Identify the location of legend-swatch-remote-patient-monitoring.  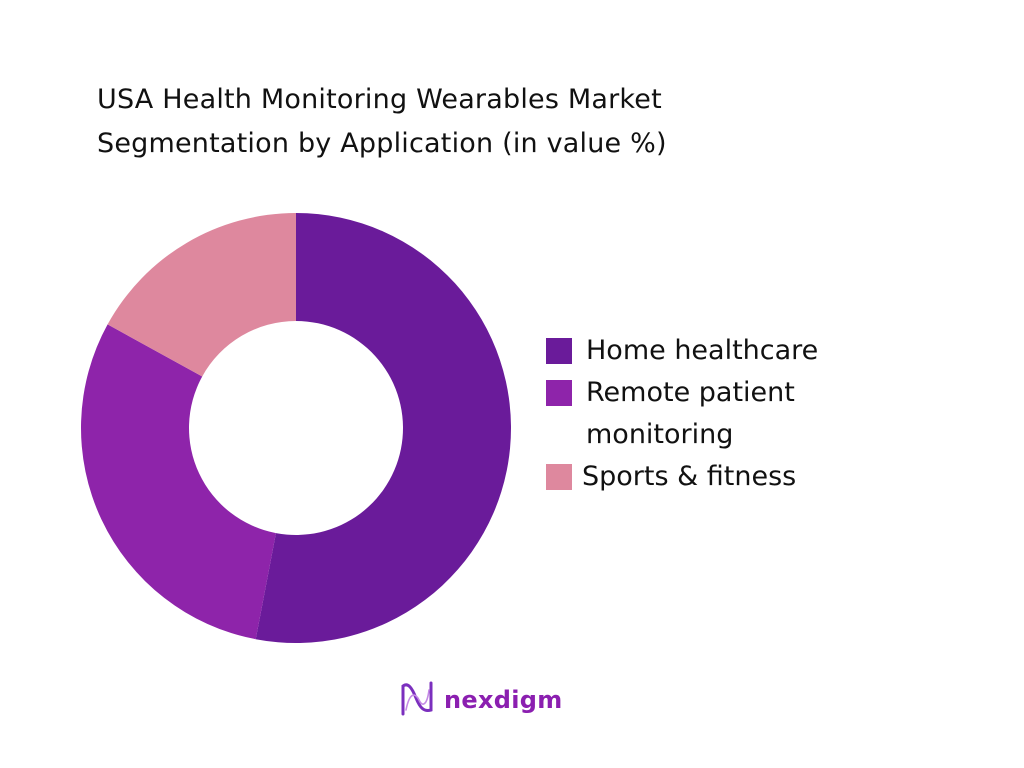
(559, 393).